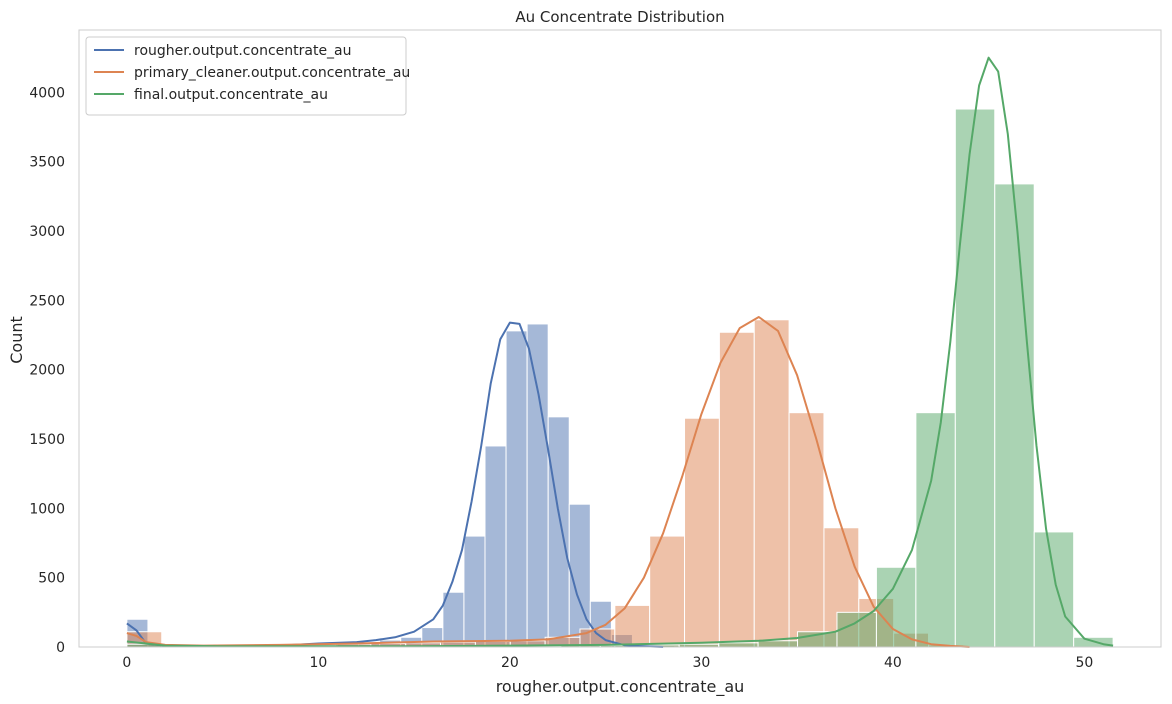 The height and width of the screenshot is (704, 1172). What do you see at coordinates (51, 579) in the screenshot?
I see `y-tick-label: 500` at bounding box center [51, 579].